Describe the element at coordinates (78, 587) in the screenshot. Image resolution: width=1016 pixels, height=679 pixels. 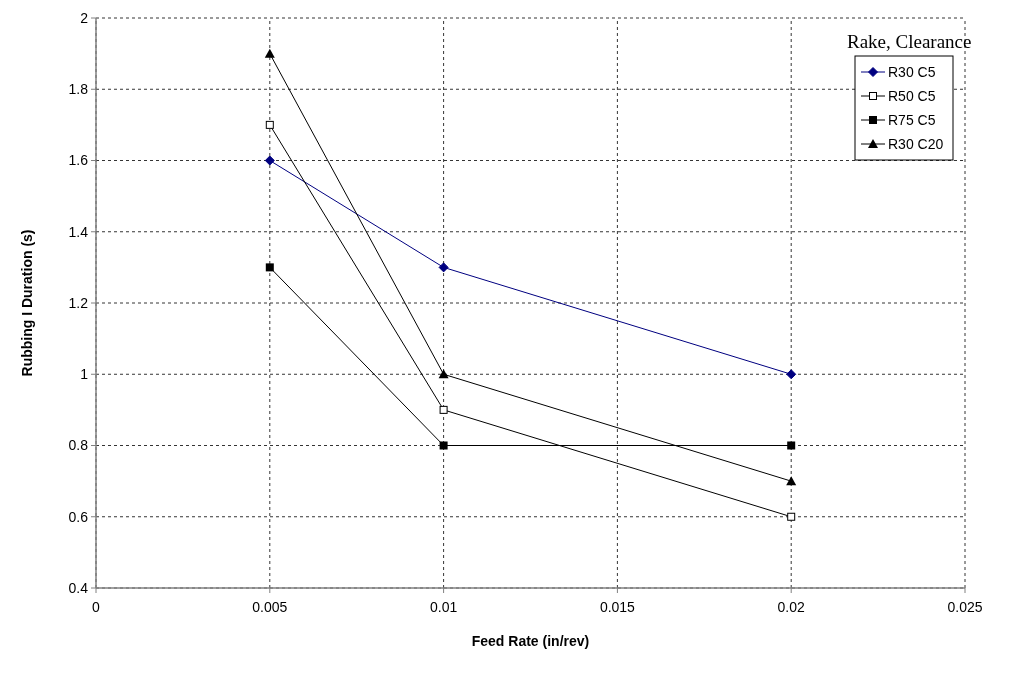
I see `y-tick-label: 0.4` at that location.